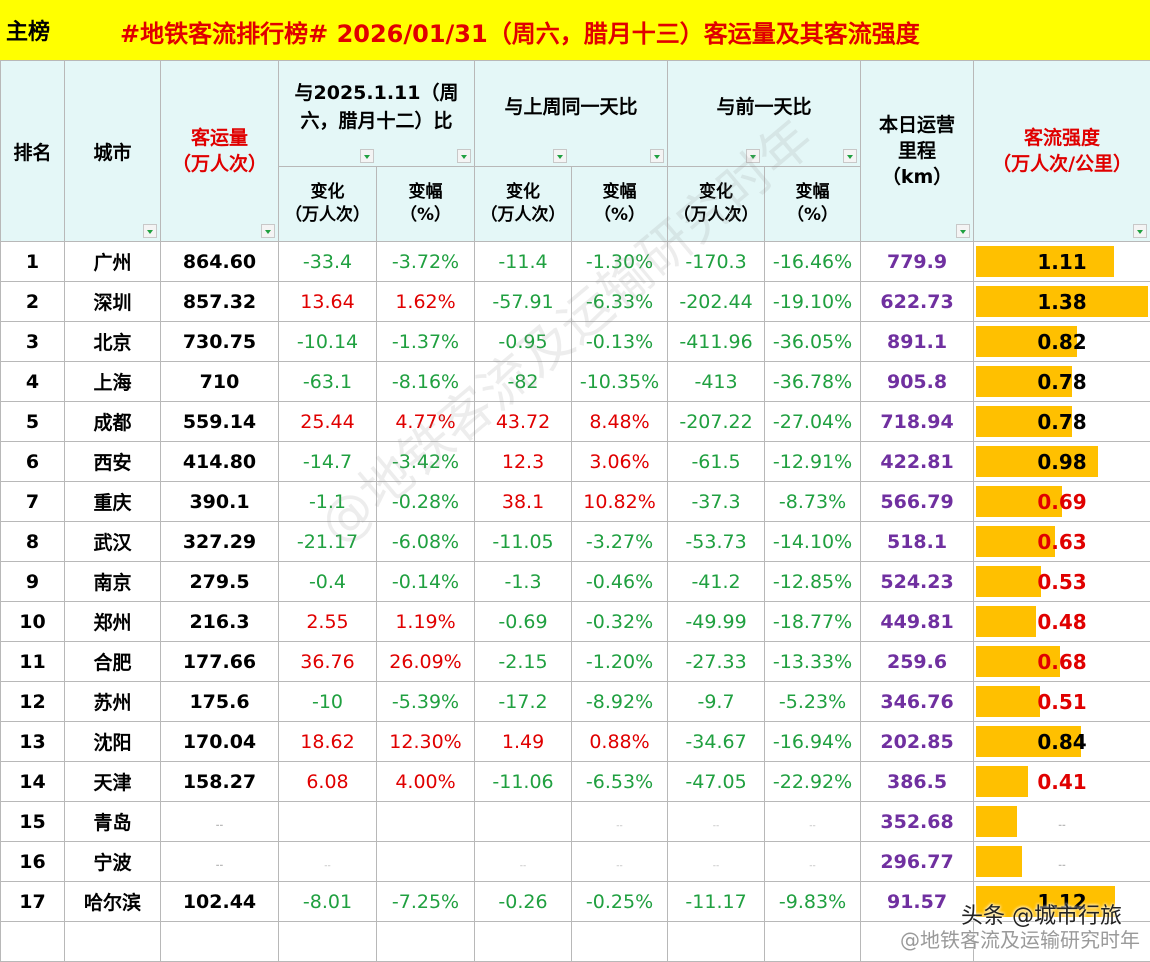 Image resolution: width=1150 pixels, height=962 pixels. I want to click on rank-cell: 3, so click(33, 342).